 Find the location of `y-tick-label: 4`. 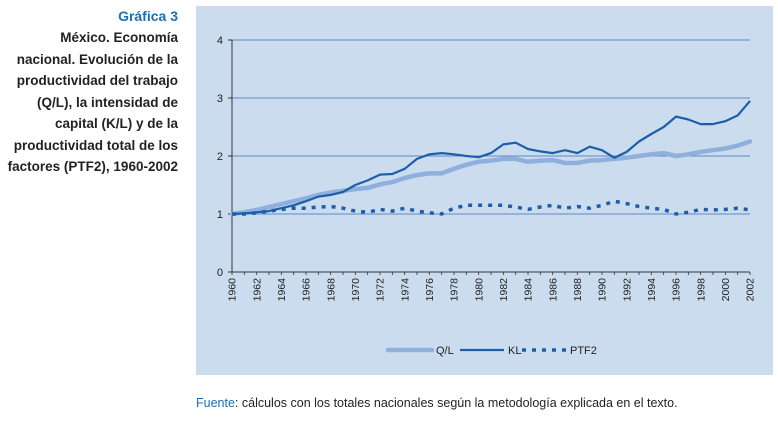

y-tick-label: 4 is located at coordinates (220, 41).